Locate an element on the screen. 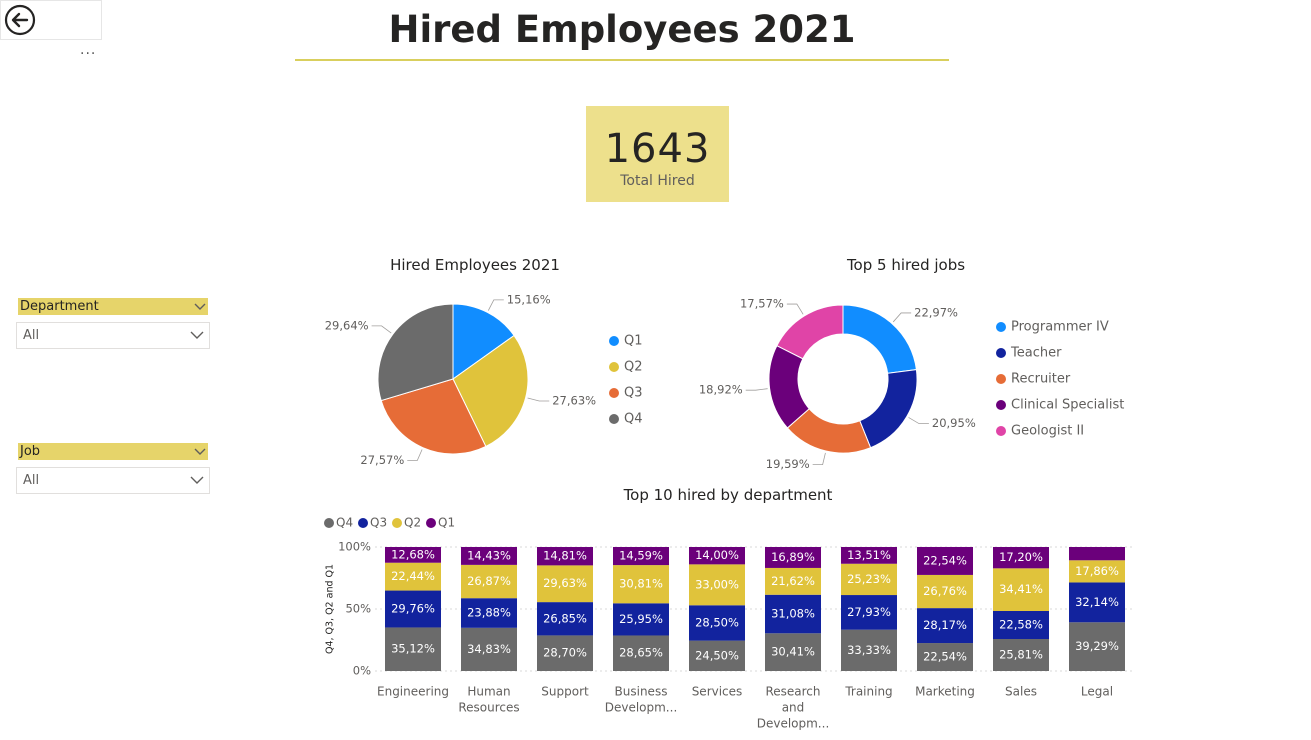  data-label: 25,81% is located at coordinates (1021, 654).